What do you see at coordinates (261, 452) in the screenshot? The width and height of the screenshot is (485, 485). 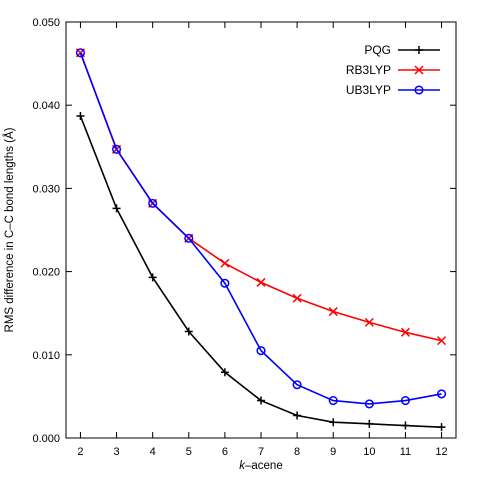 I see `x-tick-label: 7` at bounding box center [261, 452].